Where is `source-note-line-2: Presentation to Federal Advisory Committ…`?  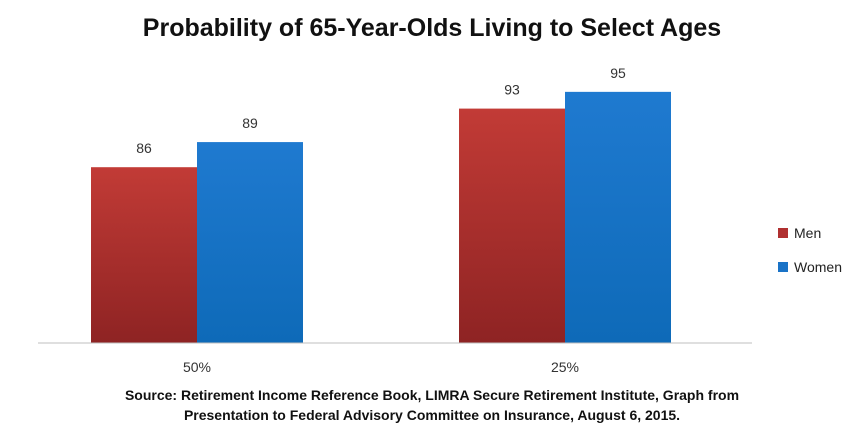 source-note-line-2: Presentation to Federal Advisory Committ… is located at coordinates (432, 415).